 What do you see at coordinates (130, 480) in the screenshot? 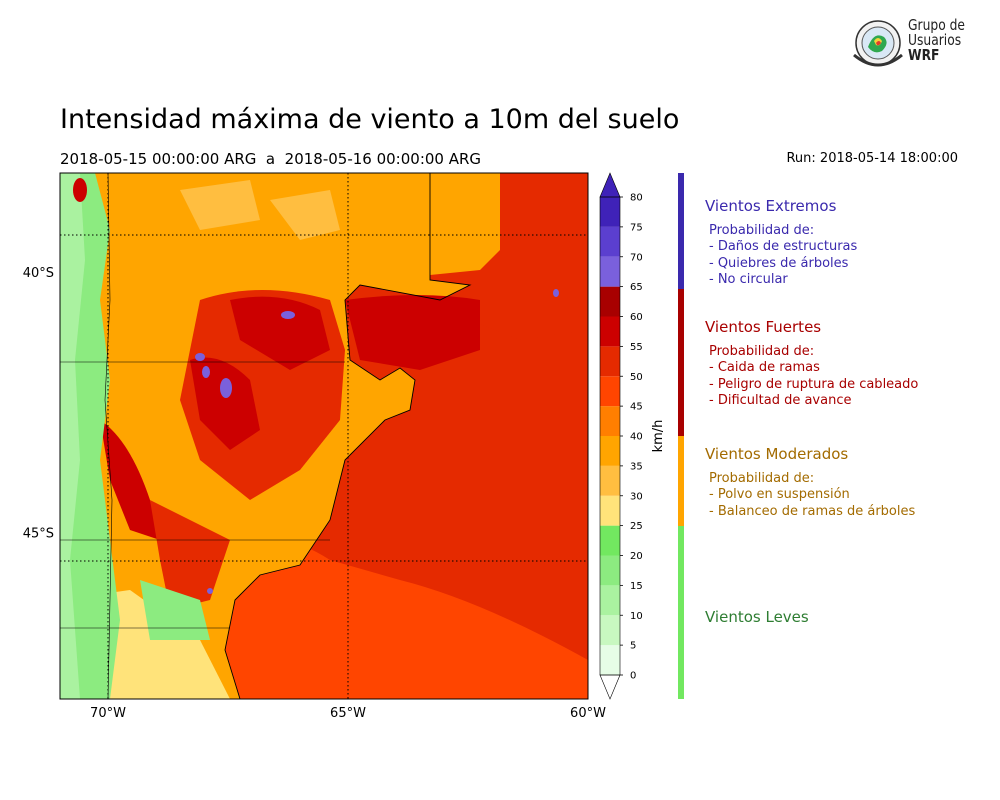
I see `land-darkred-ridge` at bounding box center [130, 480].